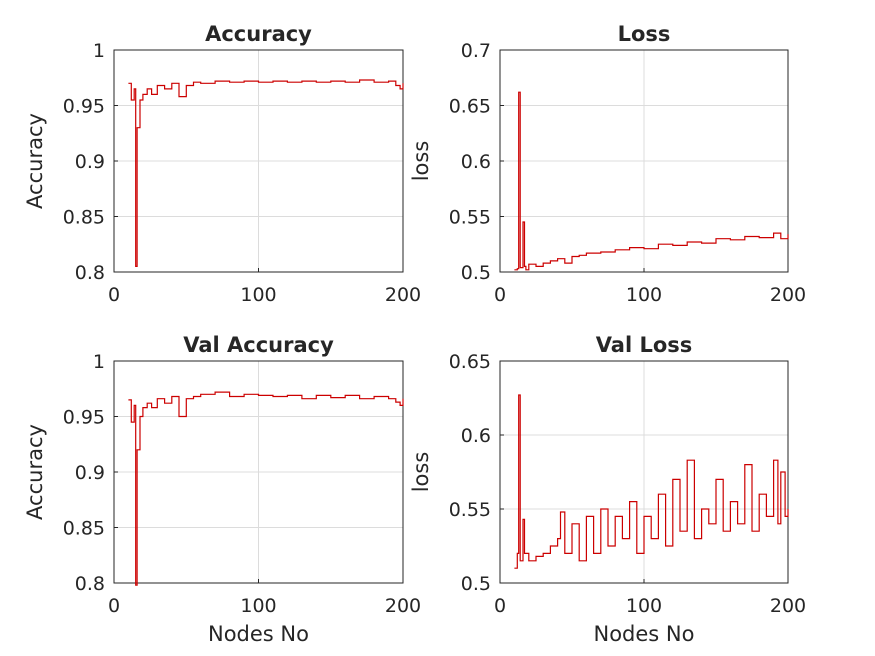 This screenshot has height=656, width=875. What do you see at coordinates (476, 51) in the screenshot?
I see `y-tick-label: 0.7` at bounding box center [476, 51].